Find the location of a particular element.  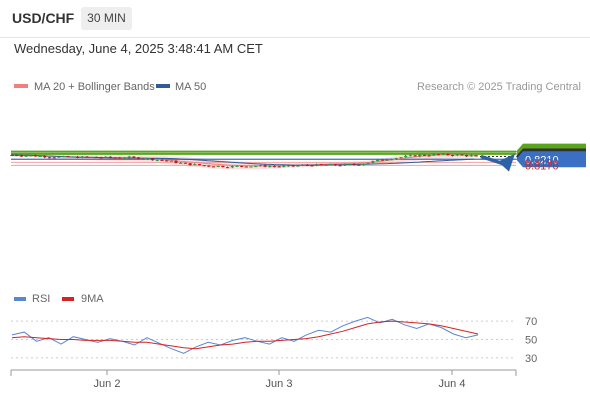

ma50-legend-swatch is located at coordinates (163, 86).